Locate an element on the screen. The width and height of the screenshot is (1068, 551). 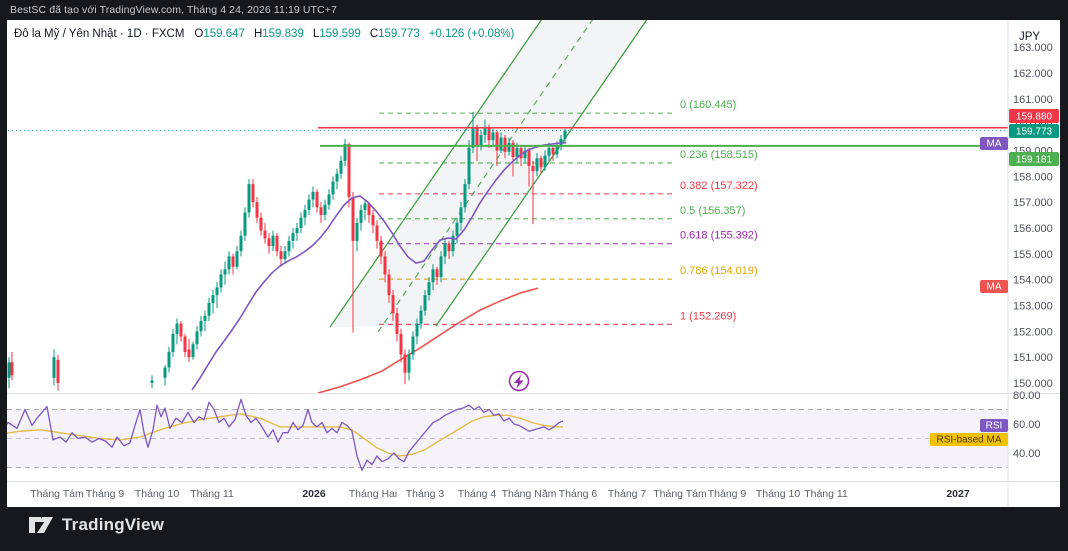
price-tick-label: 156.000 is located at coordinates (1033, 229).